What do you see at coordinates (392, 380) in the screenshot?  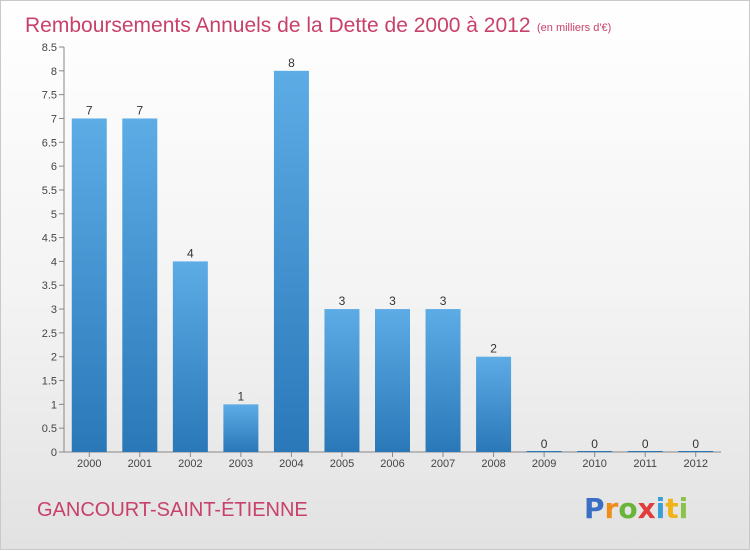 I see `bar-2006` at bounding box center [392, 380].